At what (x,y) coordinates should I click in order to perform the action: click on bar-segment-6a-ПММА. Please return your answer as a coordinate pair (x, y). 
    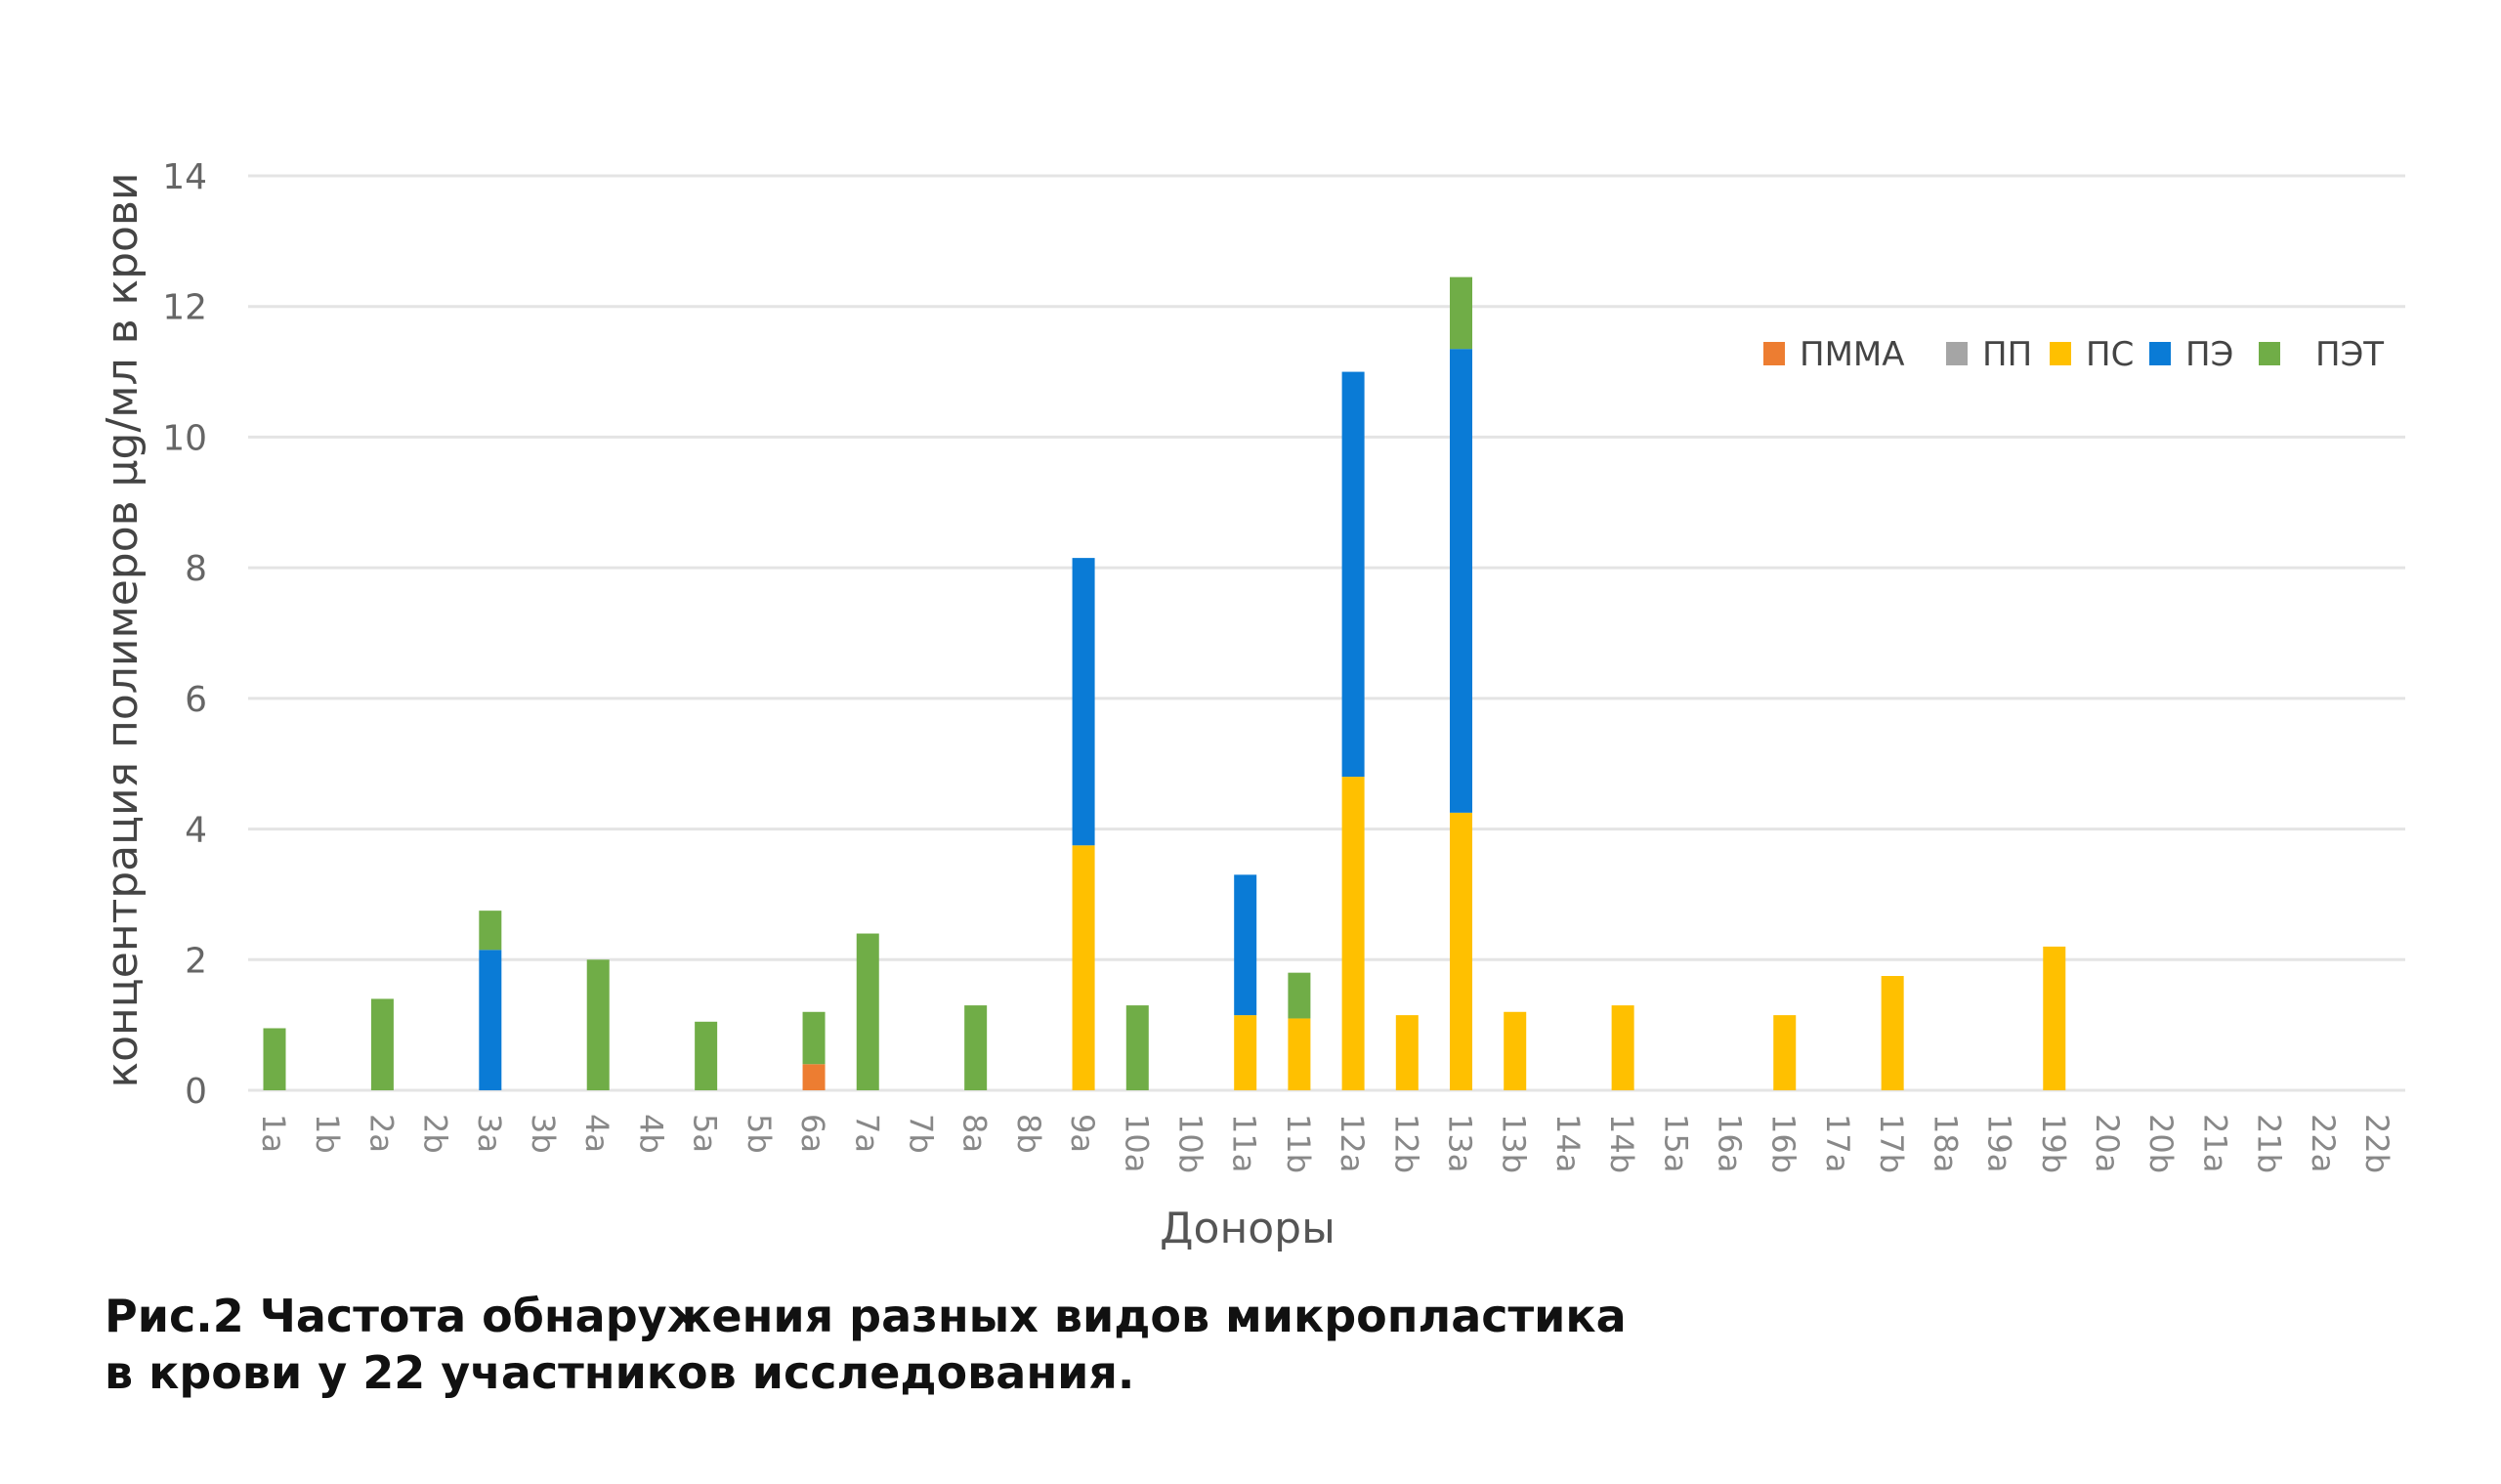
    Looking at the image, I should click on (814, 1077).